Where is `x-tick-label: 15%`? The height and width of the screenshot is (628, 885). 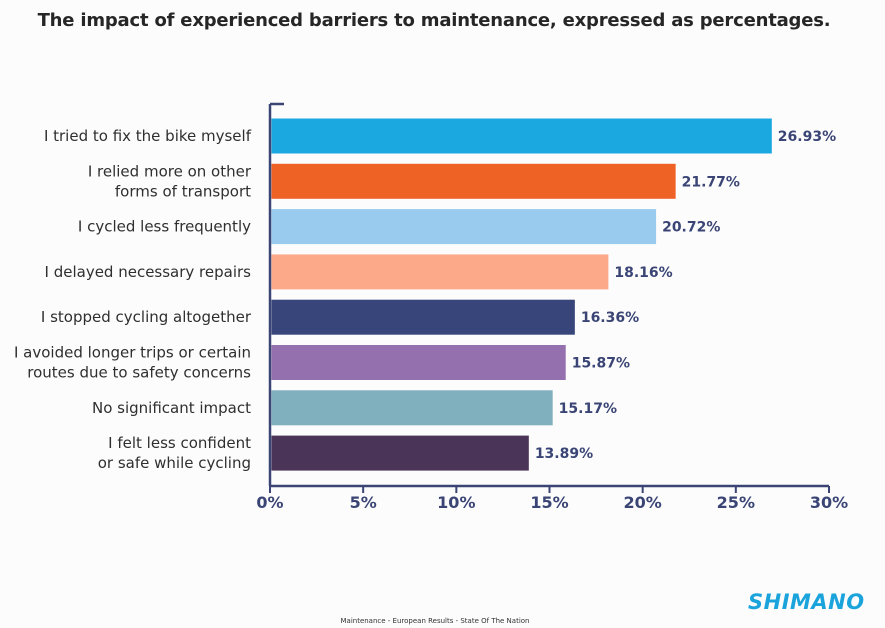 x-tick-label: 15% is located at coordinates (549, 502).